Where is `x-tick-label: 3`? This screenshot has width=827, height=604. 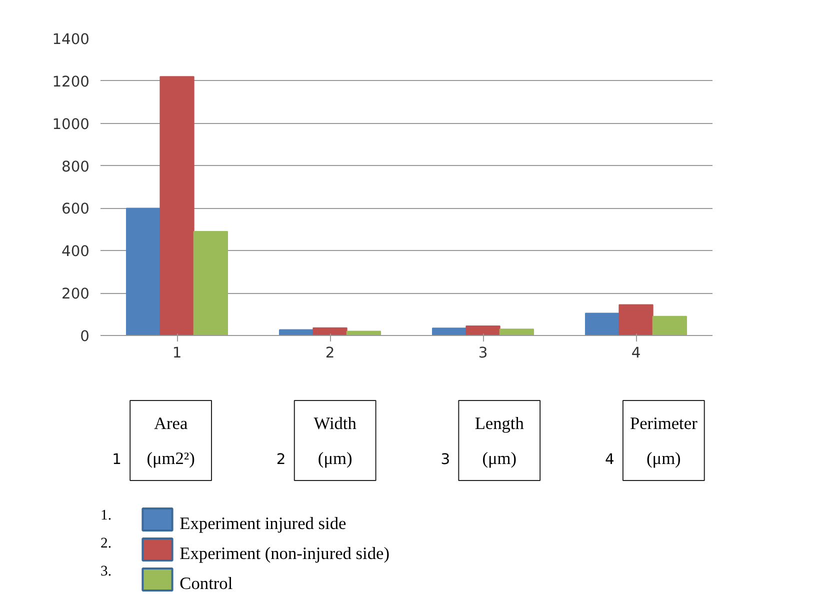 x-tick-label: 3 is located at coordinates (483, 353).